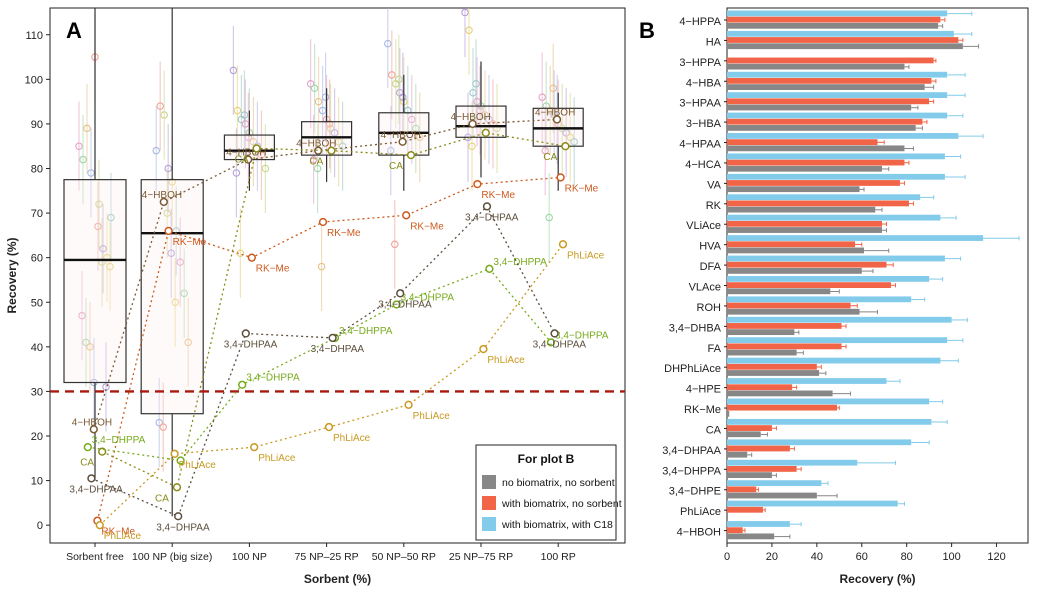 The width and height of the screenshot is (1050, 590). Describe the element at coordinates (326, 557) in the screenshot. I see `x-tick-label: 75 NP–25 RP` at that location.